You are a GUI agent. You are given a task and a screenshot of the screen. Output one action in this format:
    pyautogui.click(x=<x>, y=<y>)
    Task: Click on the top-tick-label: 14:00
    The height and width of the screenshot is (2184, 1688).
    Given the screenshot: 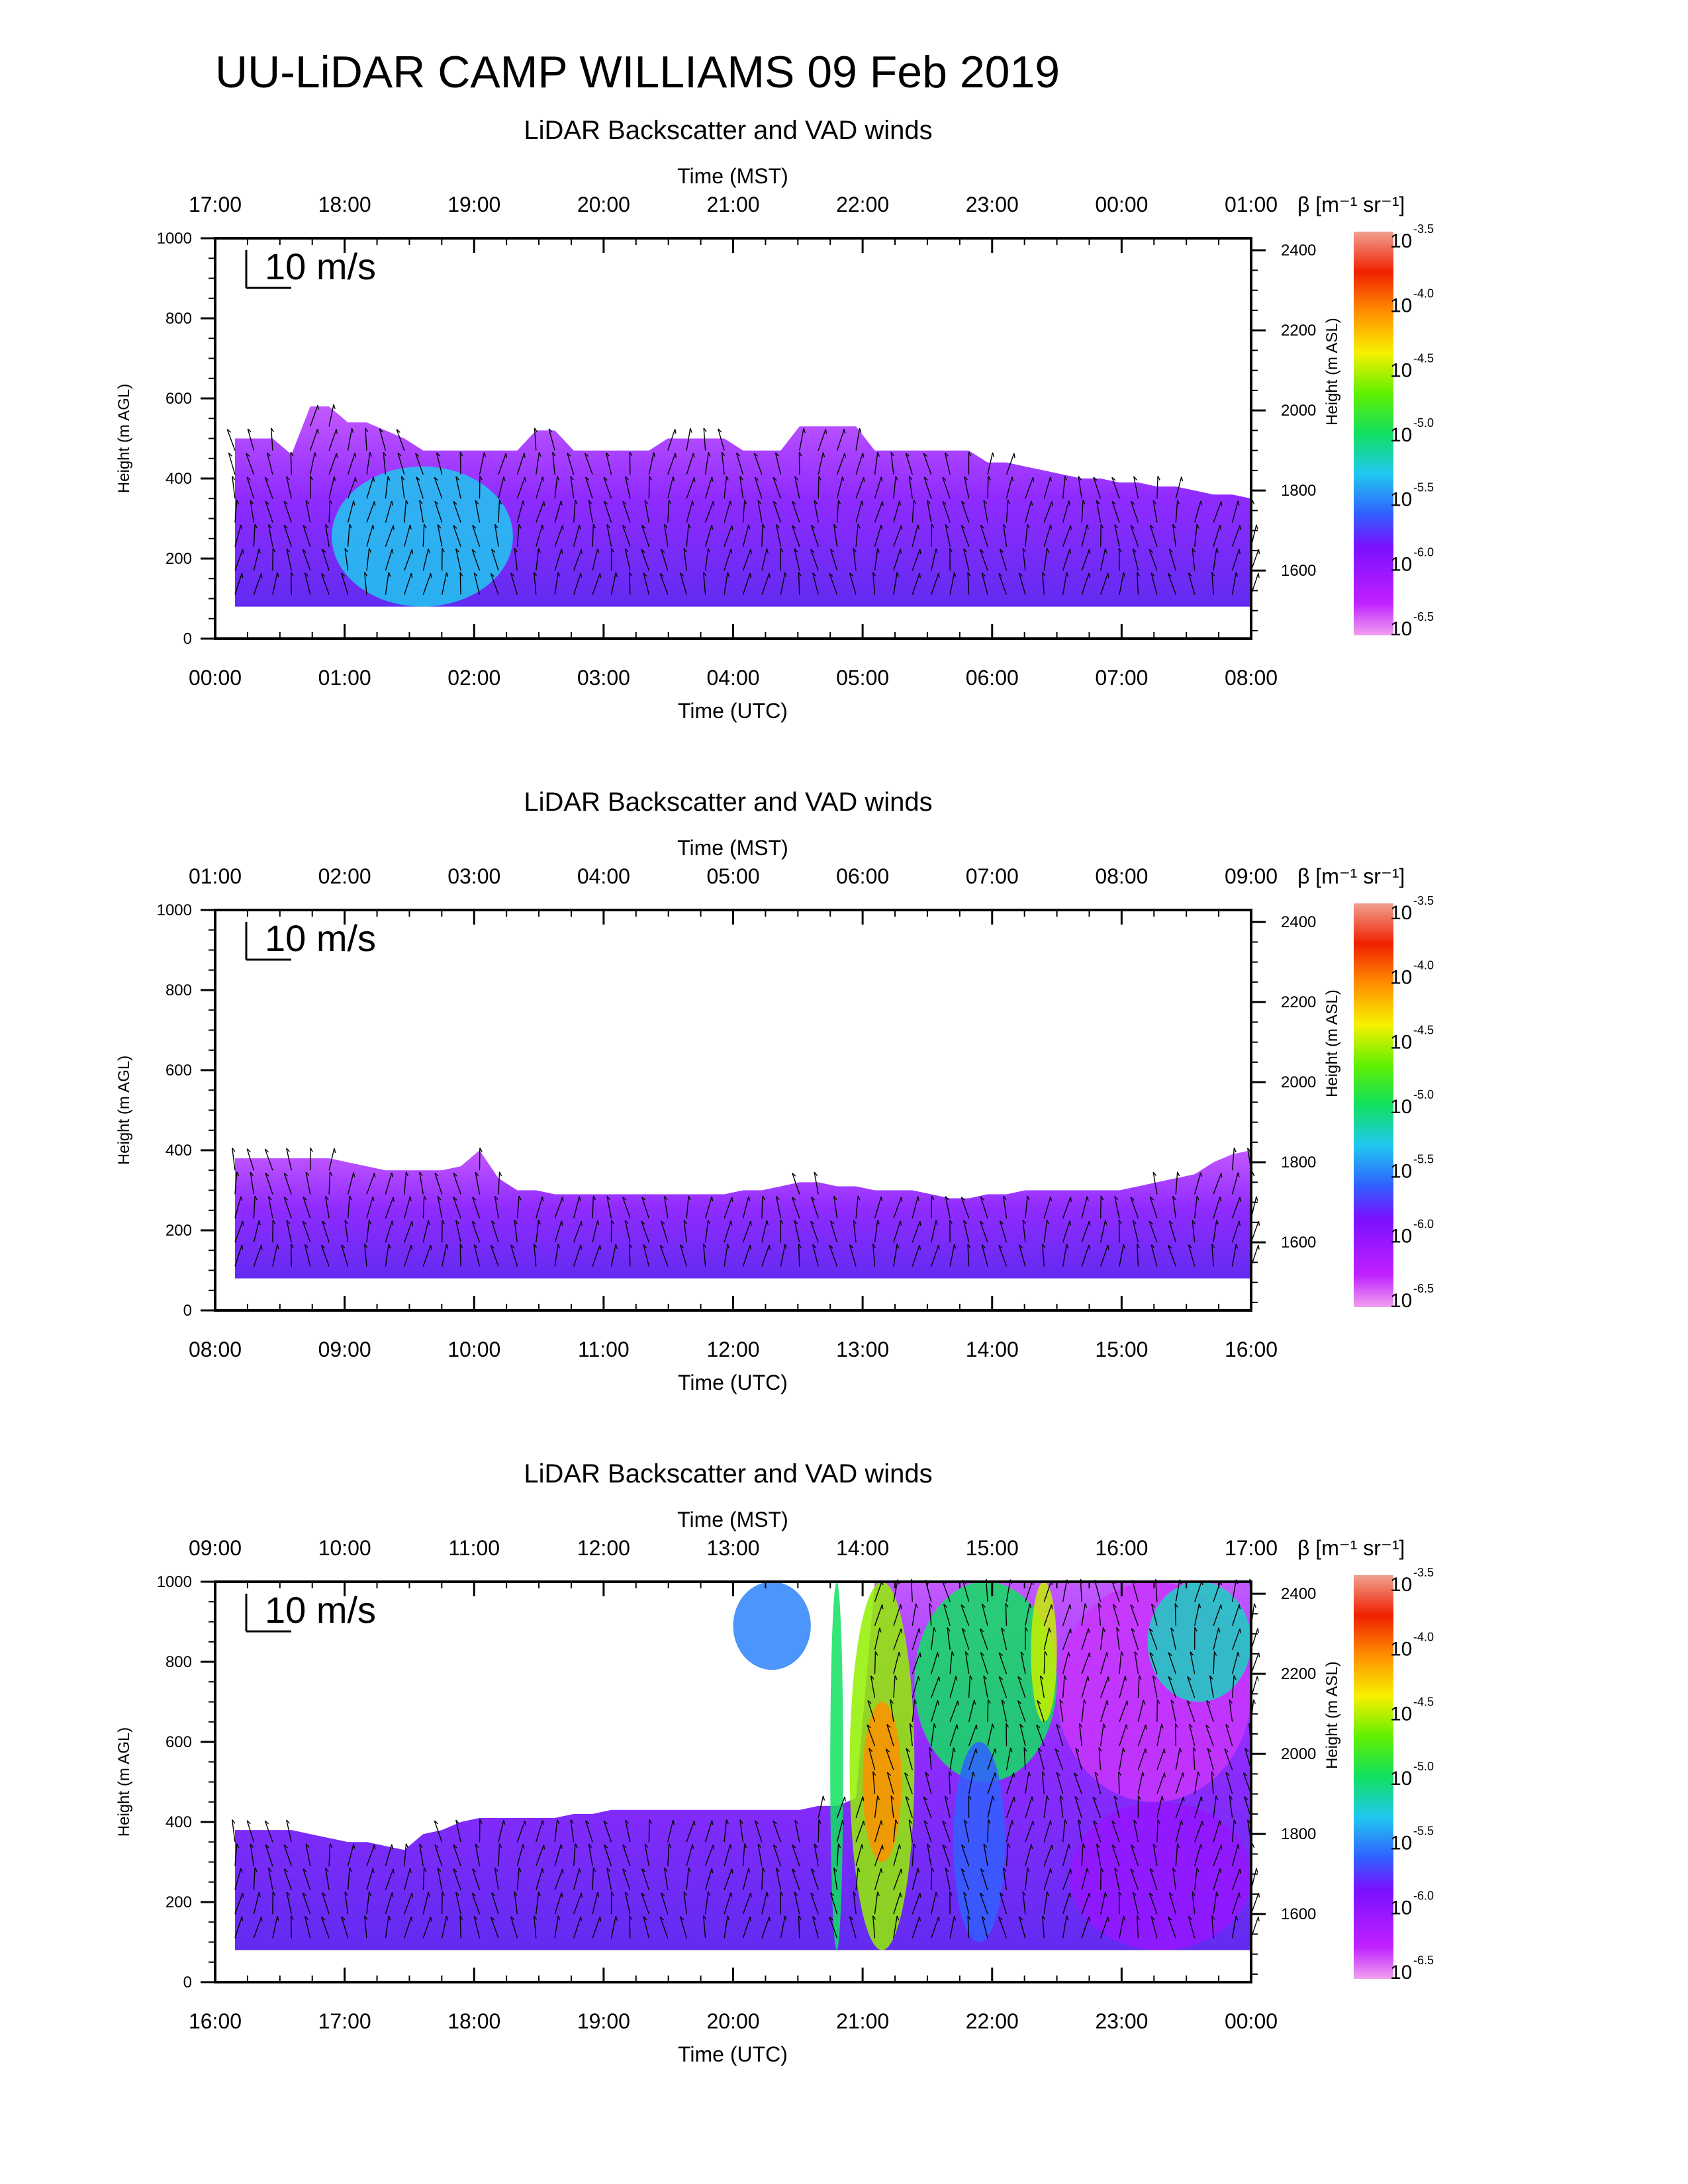 What is the action you would take?
    pyautogui.click(x=862, y=1548)
    